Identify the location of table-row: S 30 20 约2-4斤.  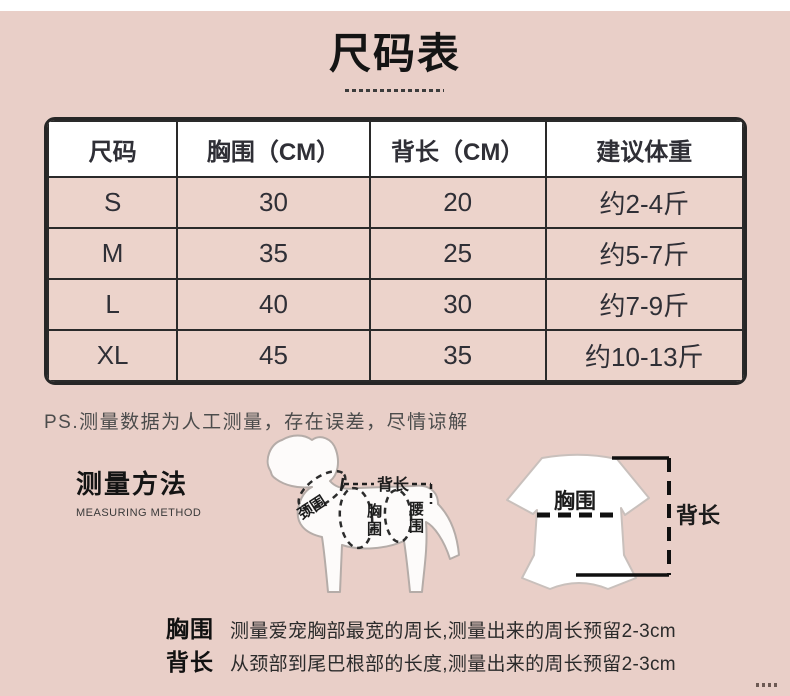
(395, 202).